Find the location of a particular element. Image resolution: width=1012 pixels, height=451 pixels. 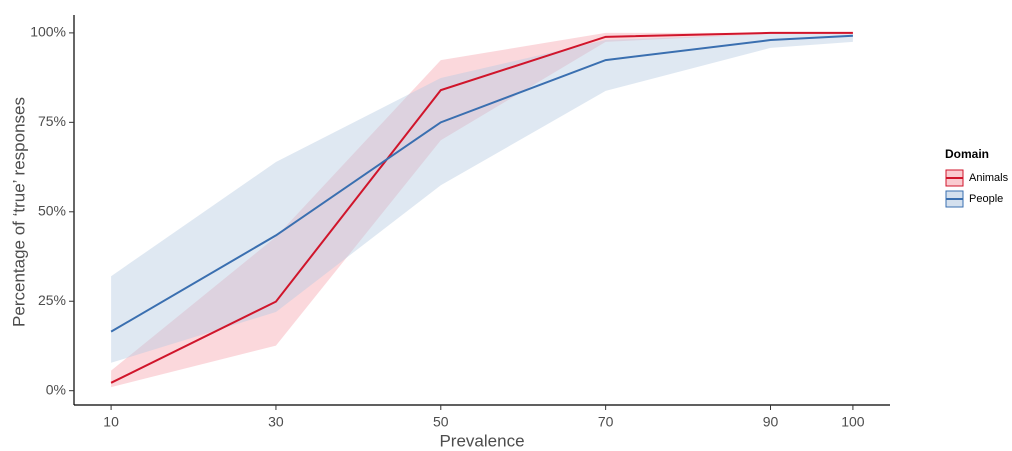

x-tick-label: 70 is located at coordinates (606, 422).